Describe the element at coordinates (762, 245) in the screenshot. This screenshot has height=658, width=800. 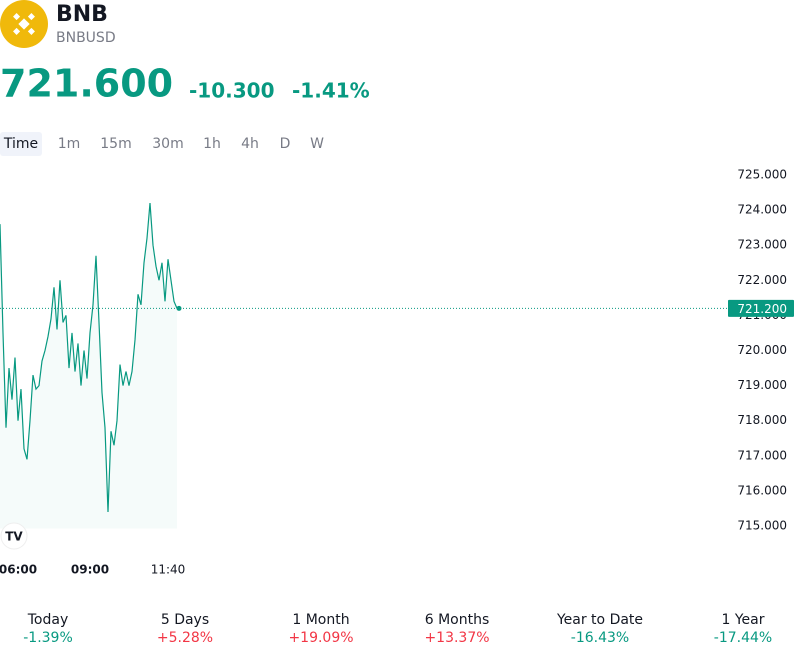
I see `y-tick-label: 723.000` at that location.